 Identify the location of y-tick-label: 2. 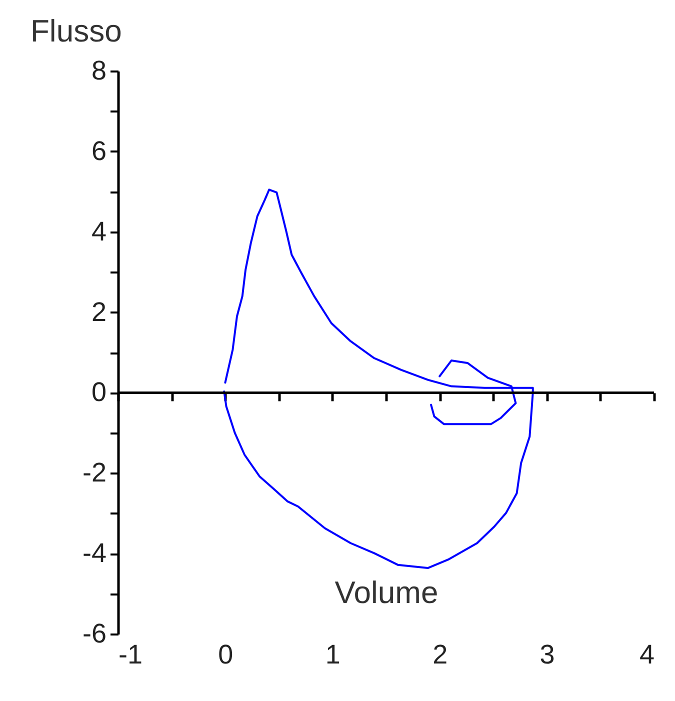
(98, 311).